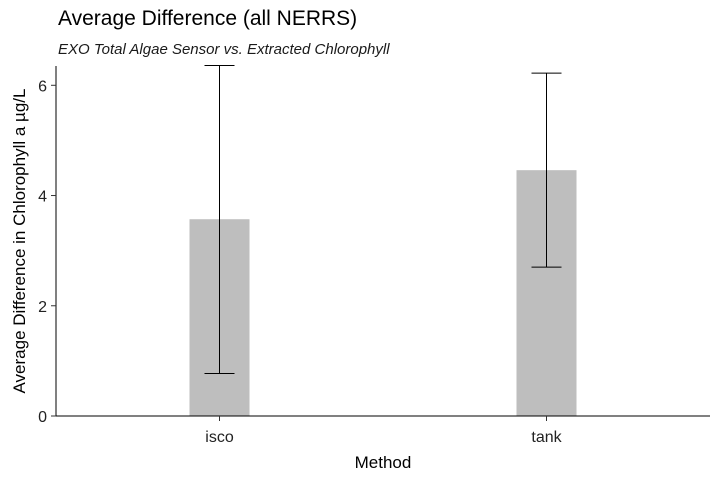  I want to click on x-tick-label: tank, so click(546, 437).